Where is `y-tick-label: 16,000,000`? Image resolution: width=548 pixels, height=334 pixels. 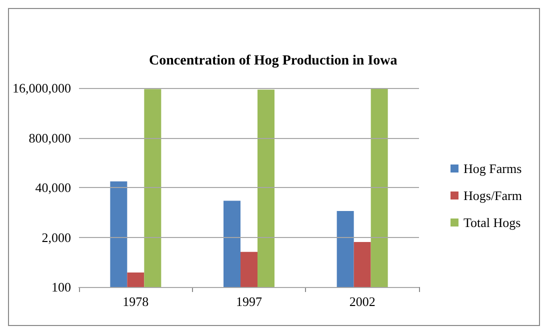 y-tick-label: 16,000,000 is located at coordinates (41, 88).